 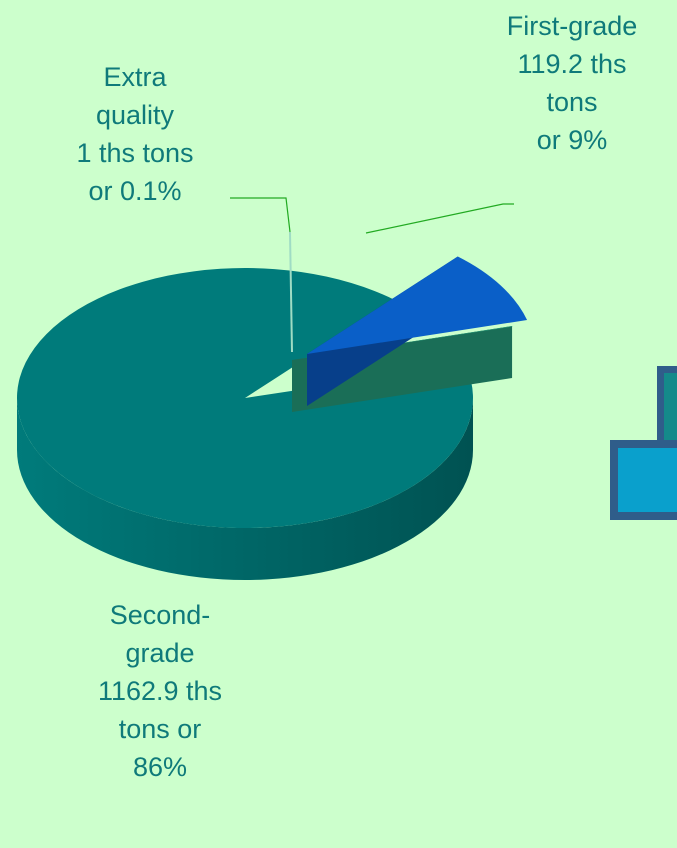 I want to click on decorative-square-front, so click(x=643, y=480).